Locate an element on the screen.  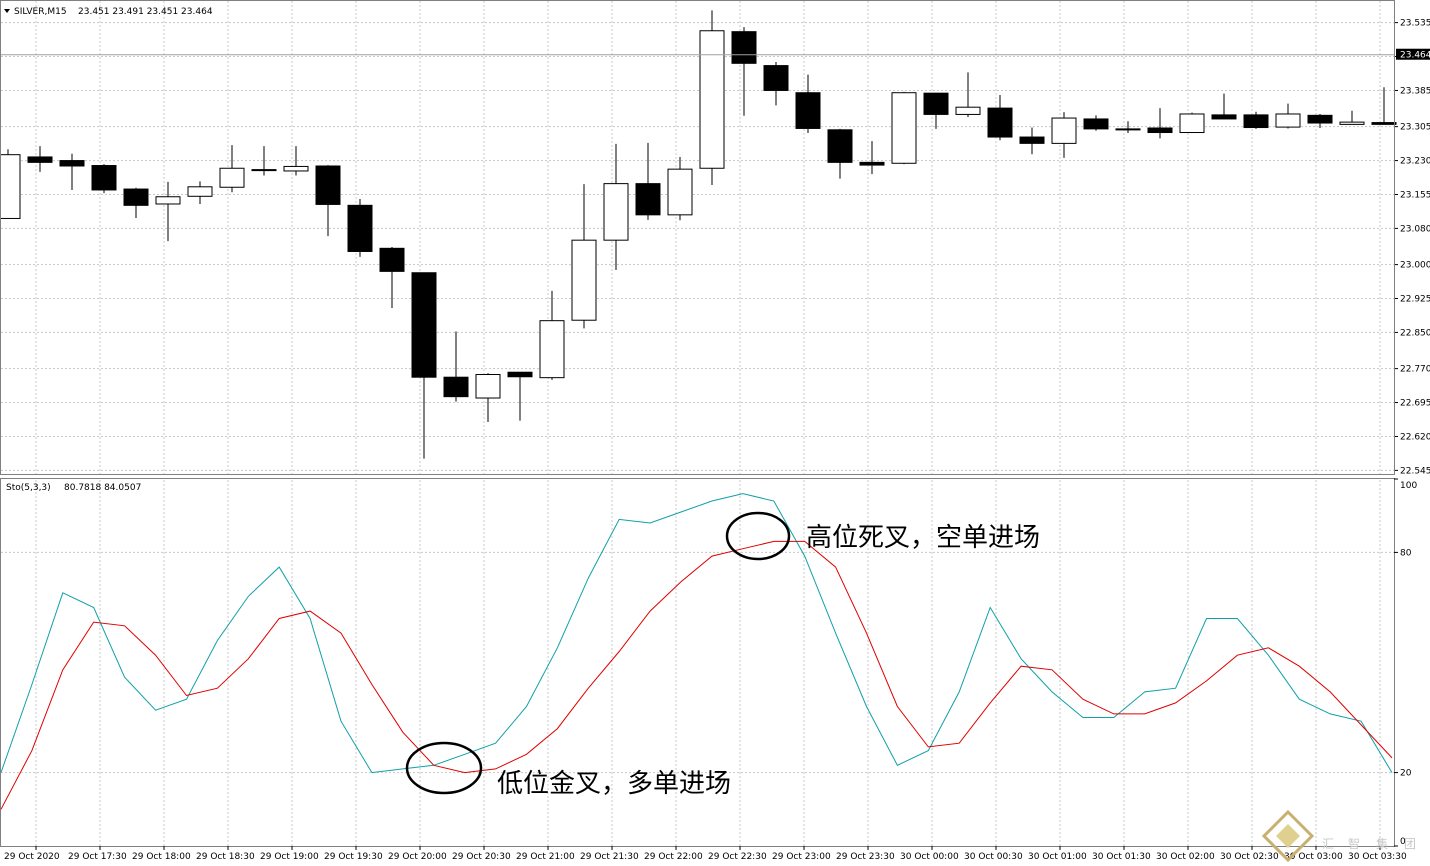
time-tick-label: 29 Oct 22:30 is located at coordinates (737, 857).